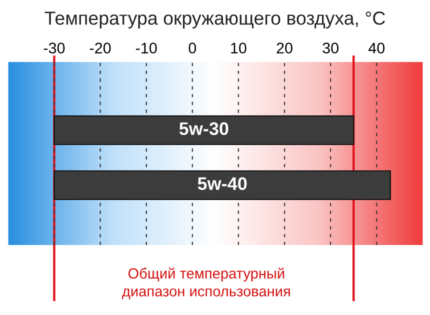 The height and width of the screenshot is (315, 430). What do you see at coordinates (192, 48) in the screenshot?
I see `x-tick-label: 0` at bounding box center [192, 48].